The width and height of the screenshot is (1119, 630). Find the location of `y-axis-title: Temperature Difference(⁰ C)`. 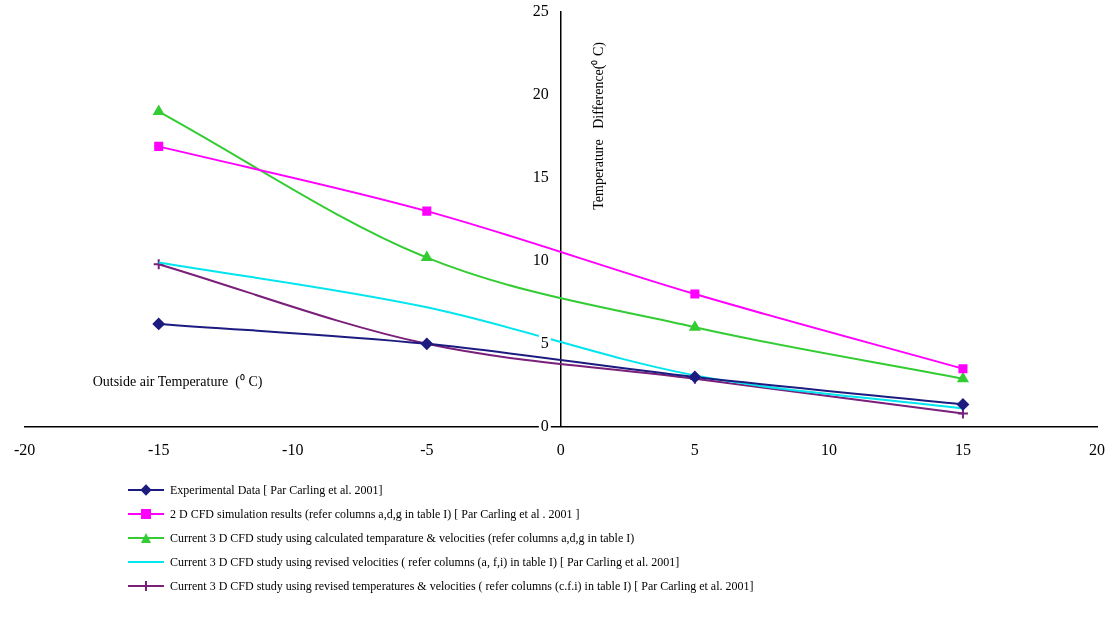

y-axis-title: Temperature Difference(⁰ C) is located at coordinates (598, 125).